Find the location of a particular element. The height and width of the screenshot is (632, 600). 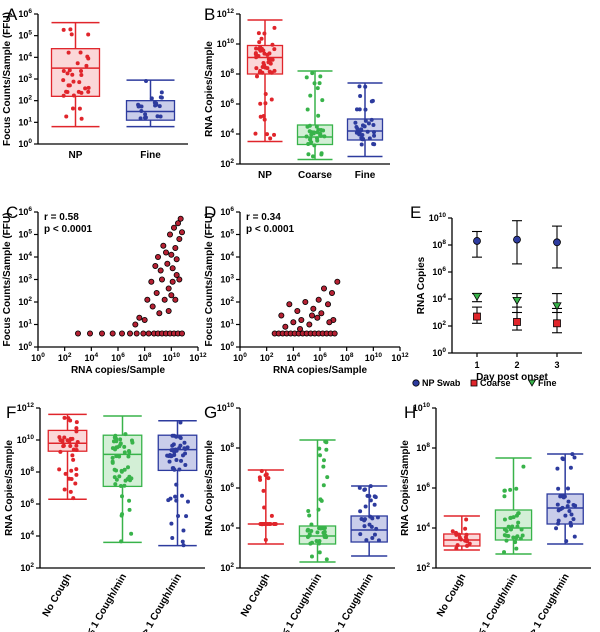

y-tick-label: 10² is located at coordinates (227, 301).